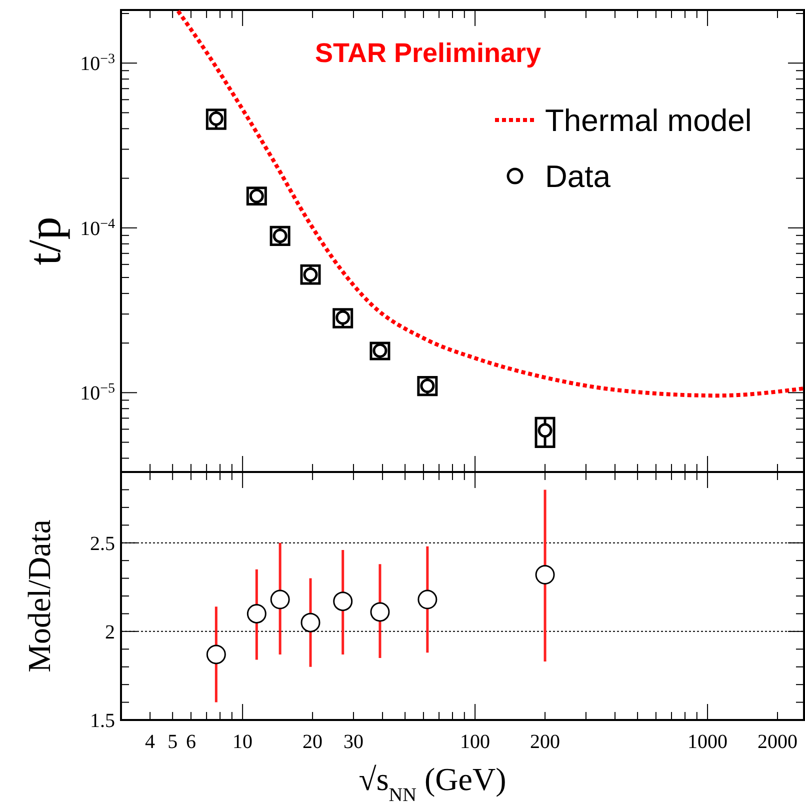 The image size is (805, 802). What do you see at coordinates (97, 64) in the screenshot?
I see `y-tick-label: 10$^{−3}$` at bounding box center [97, 64].